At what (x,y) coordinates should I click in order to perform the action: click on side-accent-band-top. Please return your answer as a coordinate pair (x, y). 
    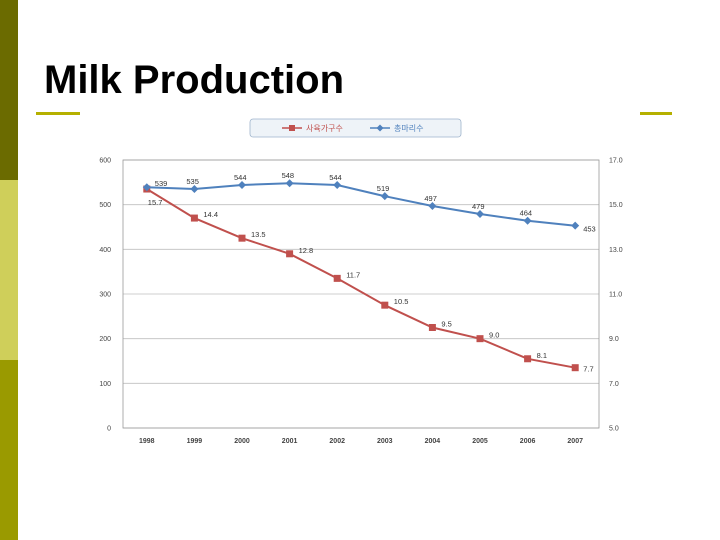
    Looking at the image, I should click on (9, 90).